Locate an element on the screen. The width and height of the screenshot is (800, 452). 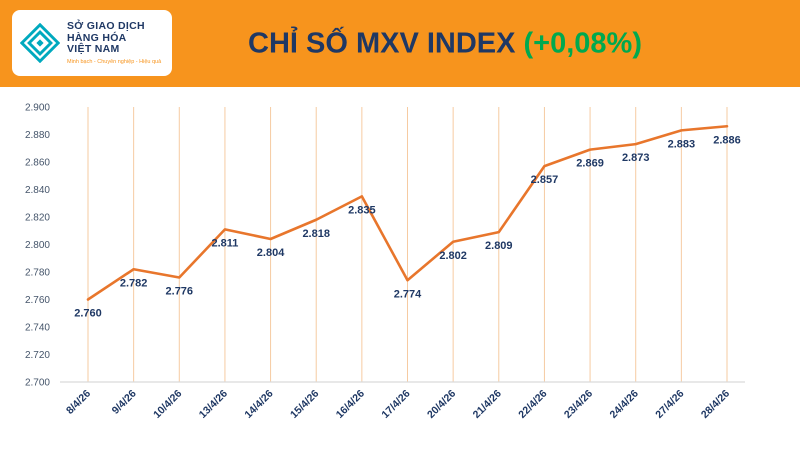
x-tick: 17/4/26 is located at coordinates (395, 404).